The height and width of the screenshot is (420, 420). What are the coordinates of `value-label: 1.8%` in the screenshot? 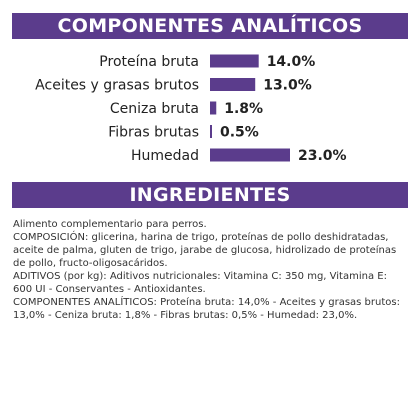 It's located at (243, 109).